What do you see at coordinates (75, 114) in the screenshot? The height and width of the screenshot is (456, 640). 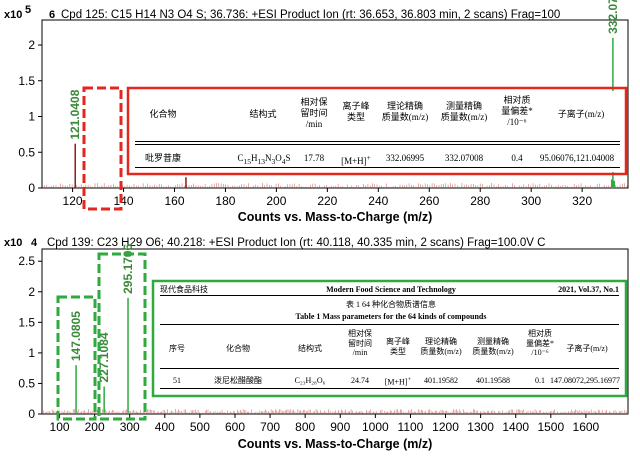 I see `peak-label-top-0: 121.0408` at bounding box center [75, 114].